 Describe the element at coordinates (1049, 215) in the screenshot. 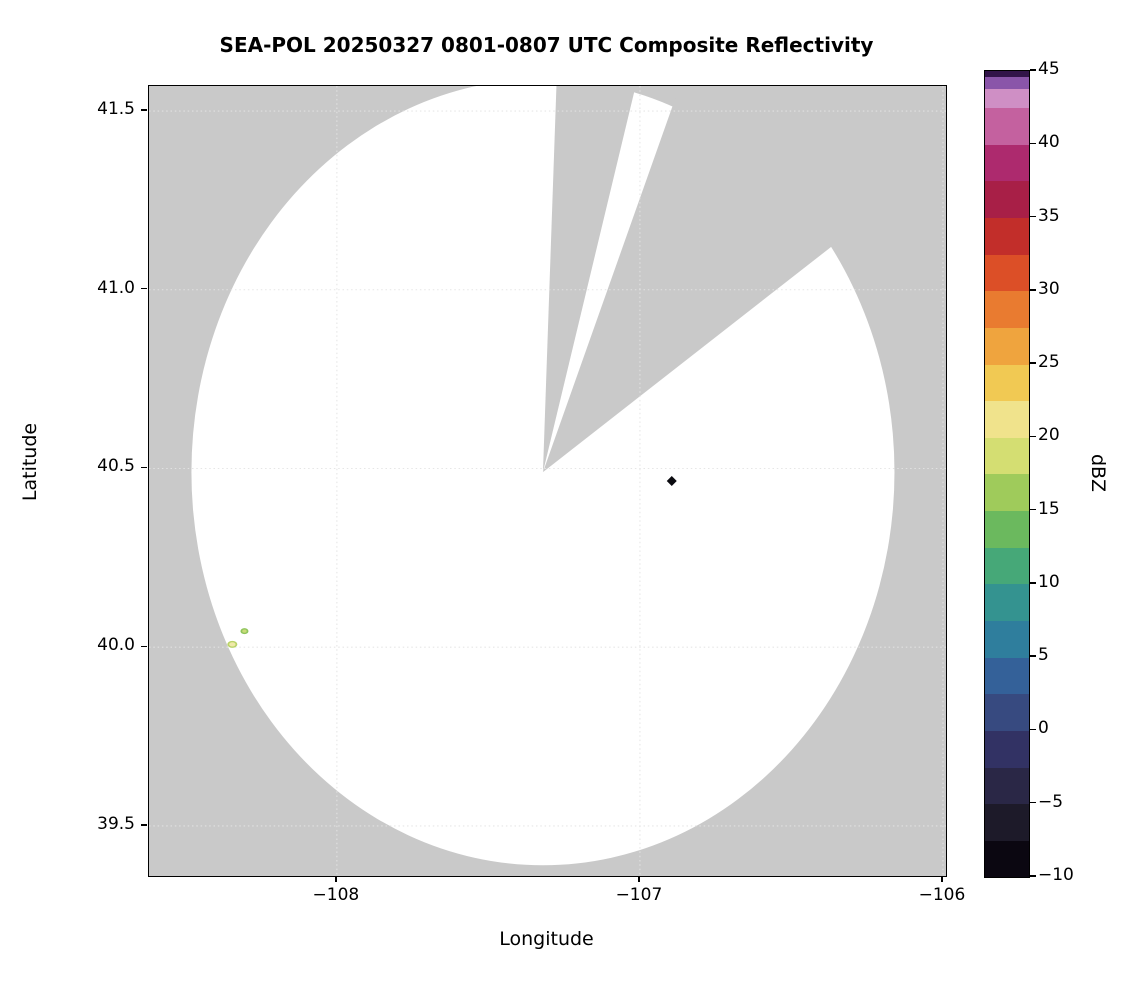

I see `colorbar-tick-label: 35` at that location.